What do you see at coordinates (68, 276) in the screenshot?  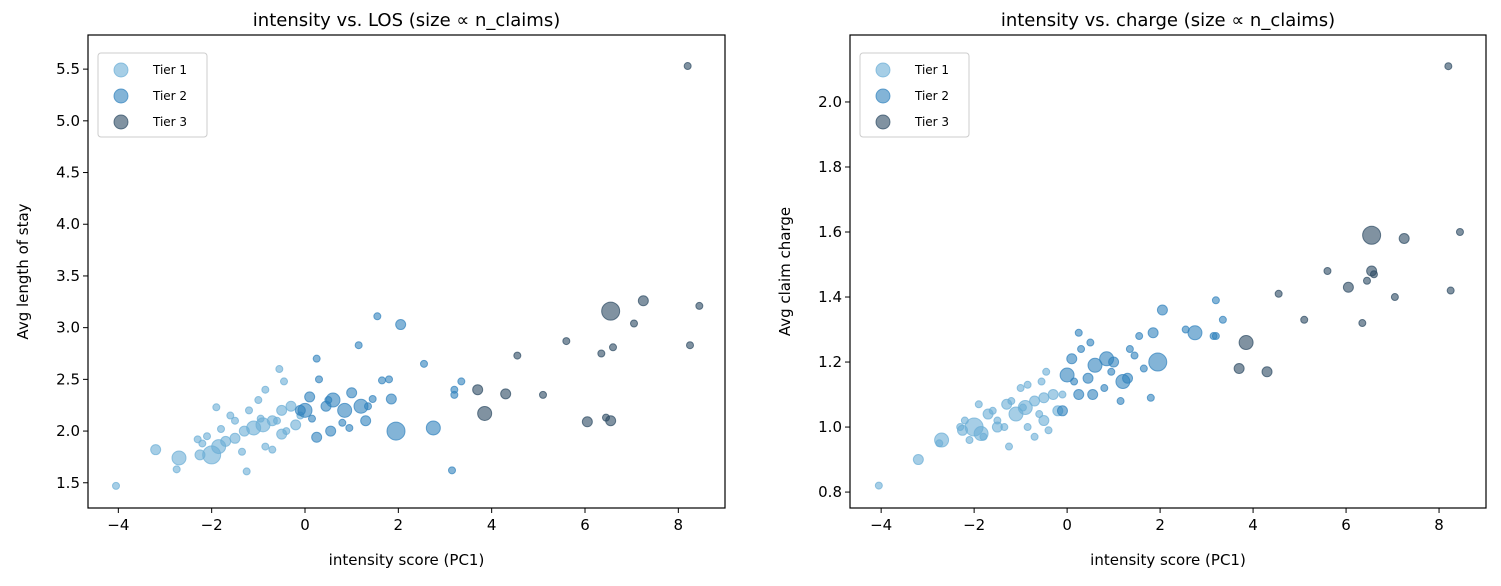 I see `y-tick-label: 3.5` at bounding box center [68, 276].